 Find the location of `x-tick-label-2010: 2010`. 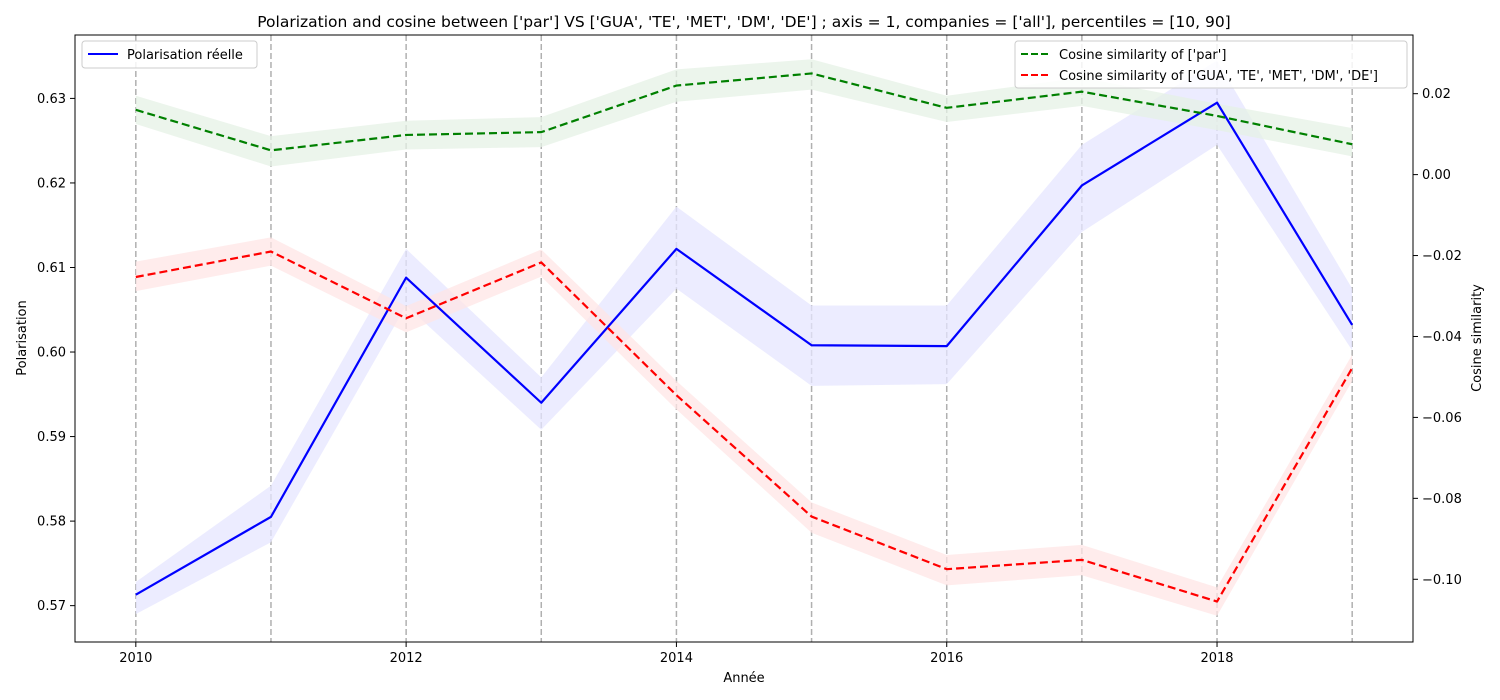

x-tick-label-2010: 2010 is located at coordinates (135, 658).